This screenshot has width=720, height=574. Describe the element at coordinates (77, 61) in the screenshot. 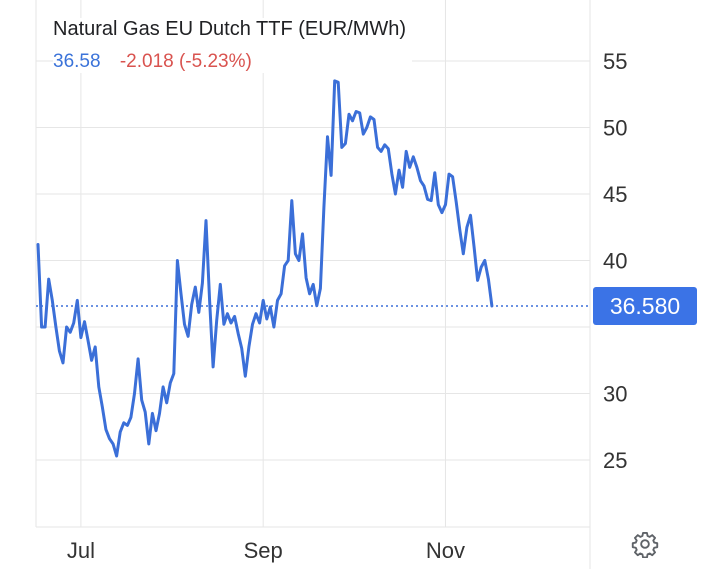

I see `legend-price: 36.58` at that location.